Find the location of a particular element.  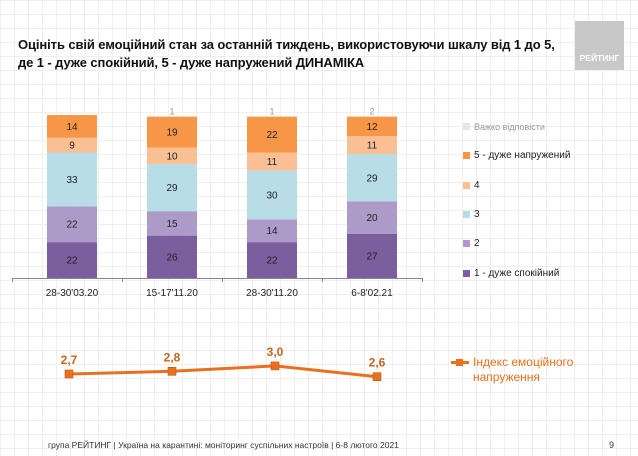

data-label: 27 is located at coordinates (372, 256).